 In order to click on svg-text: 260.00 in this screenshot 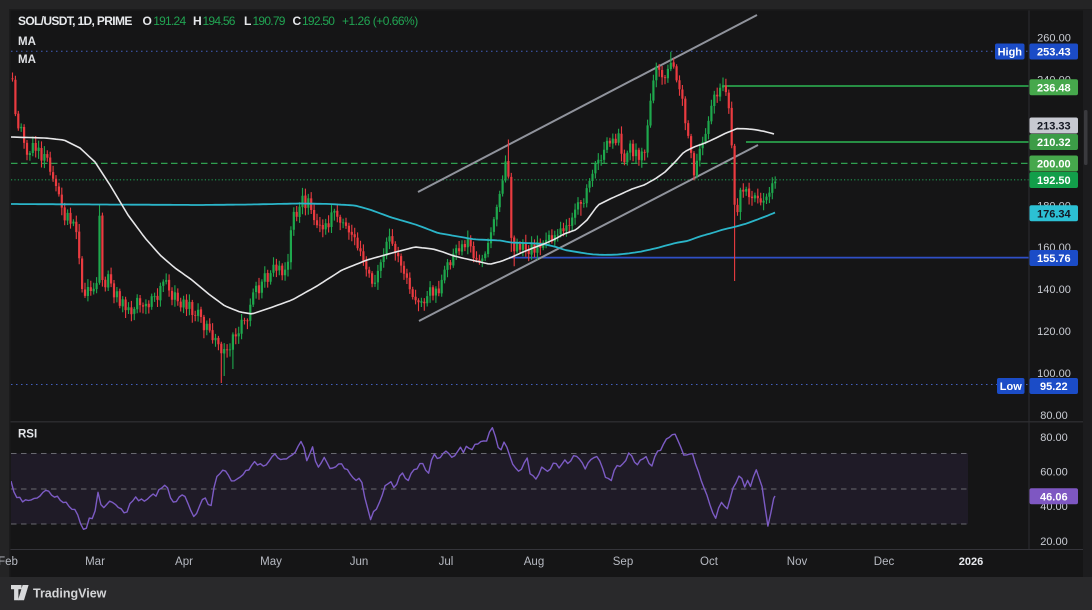, I will do `click(1054, 39)`.